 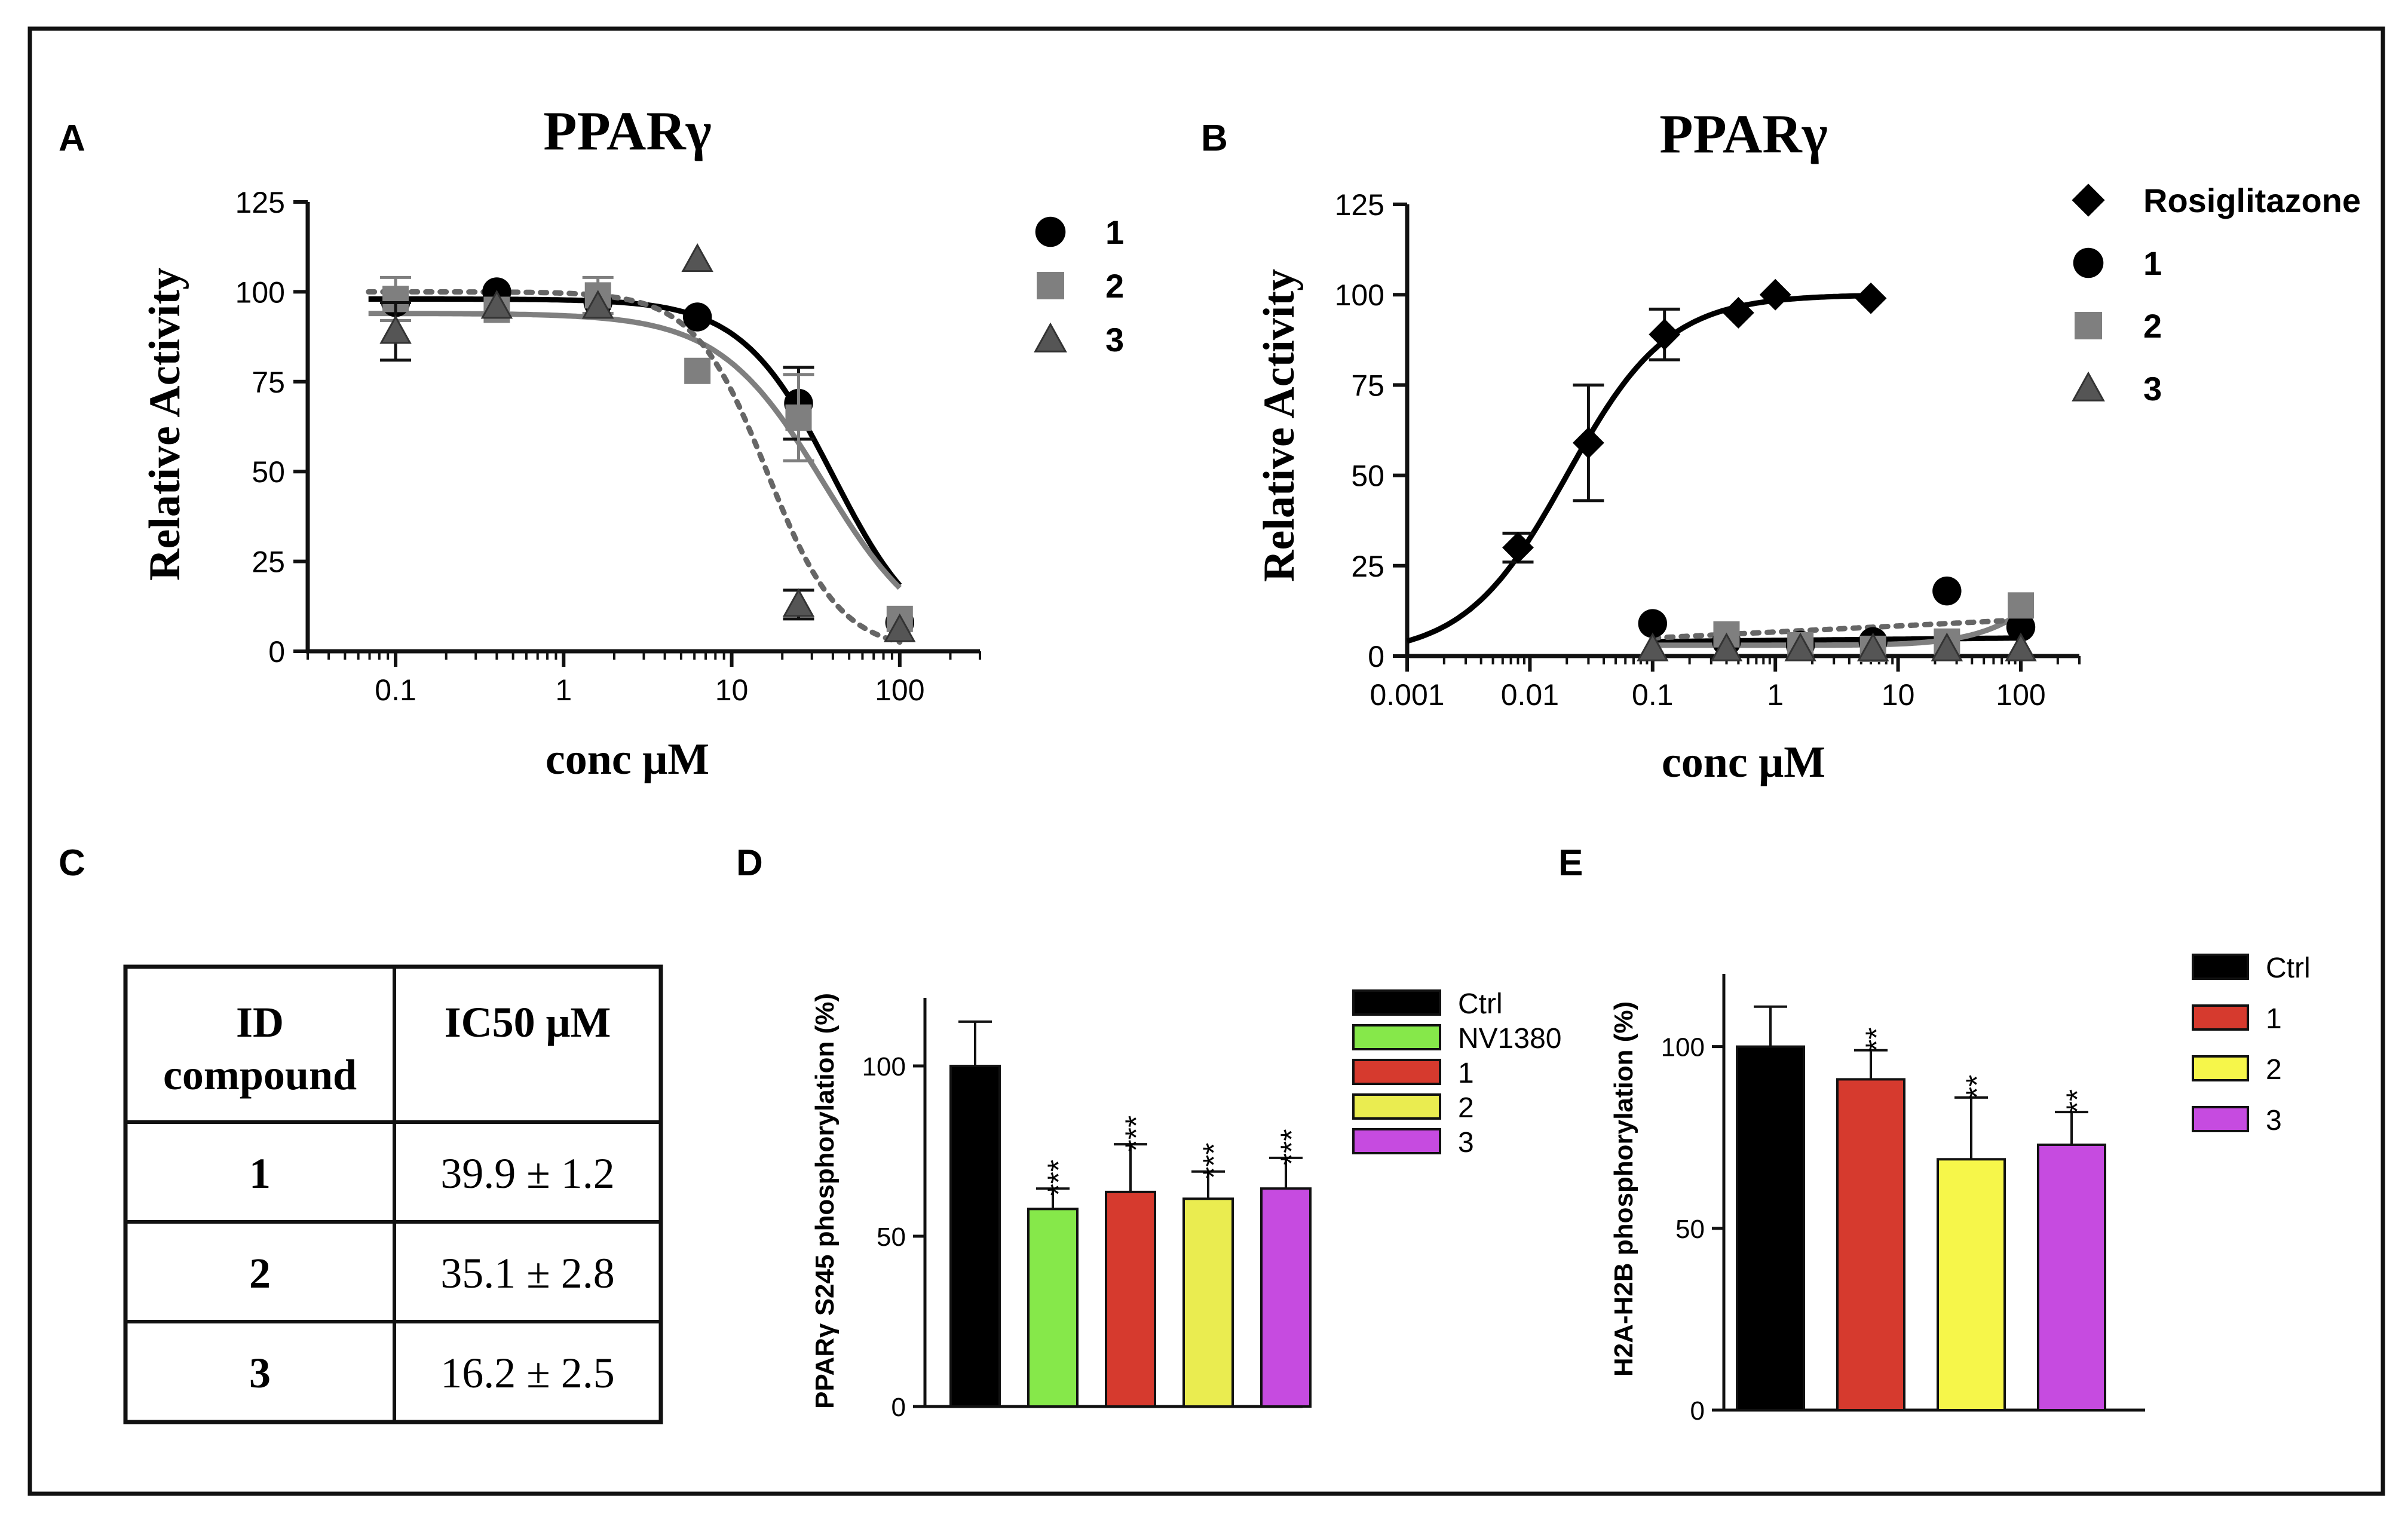 What do you see at coordinates (1743, 133) in the screenshot?
I see `chart-b-title: PPARγ` at bounding box center [1743, 133].